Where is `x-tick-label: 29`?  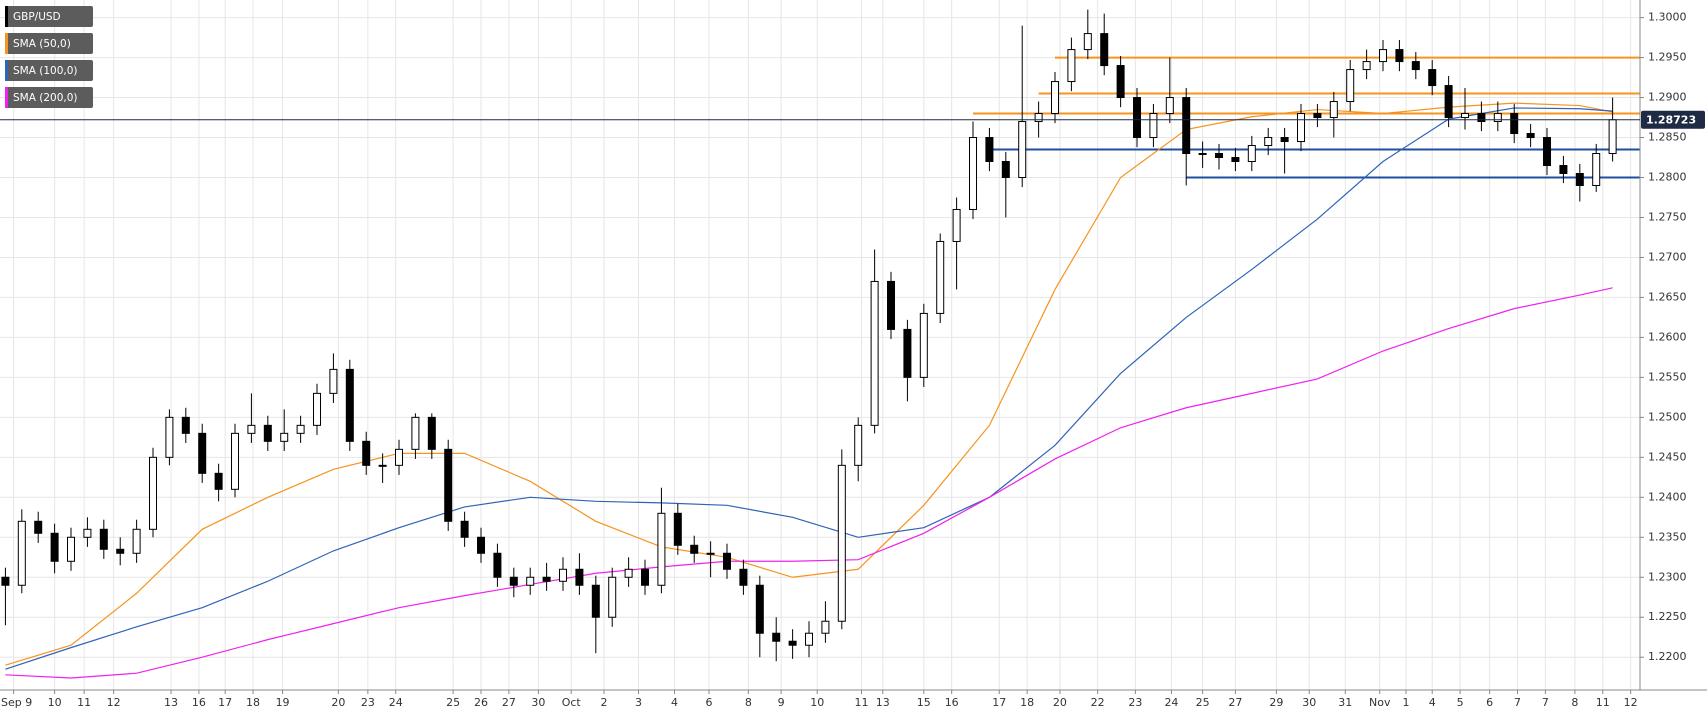 x-tick-label: 29 is located at coordinates (1276, 702).